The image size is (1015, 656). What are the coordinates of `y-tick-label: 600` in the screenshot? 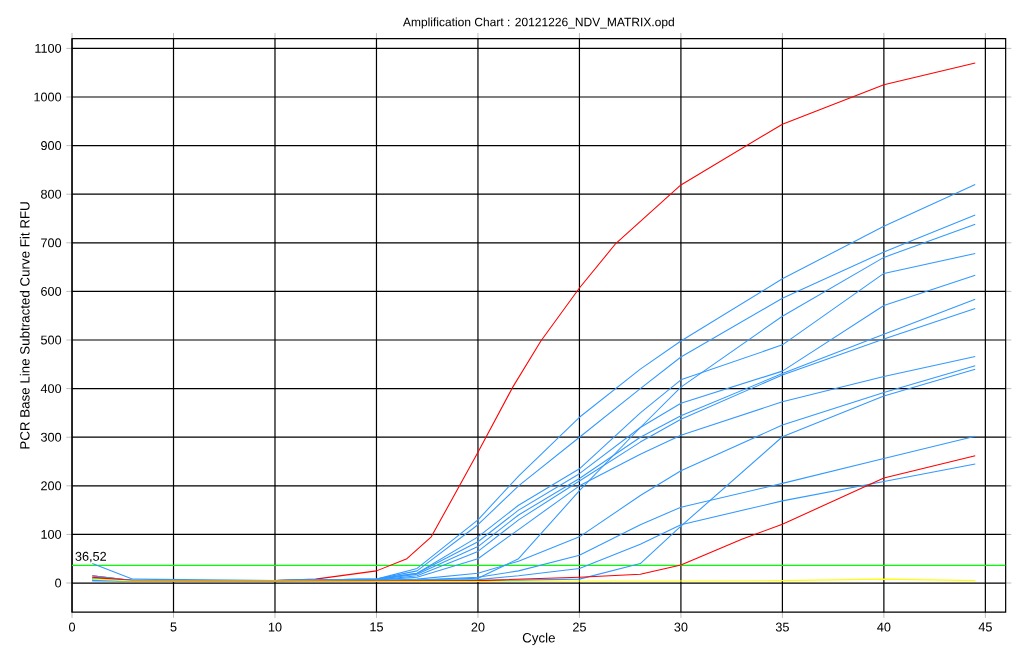 It's located at (51, 291).